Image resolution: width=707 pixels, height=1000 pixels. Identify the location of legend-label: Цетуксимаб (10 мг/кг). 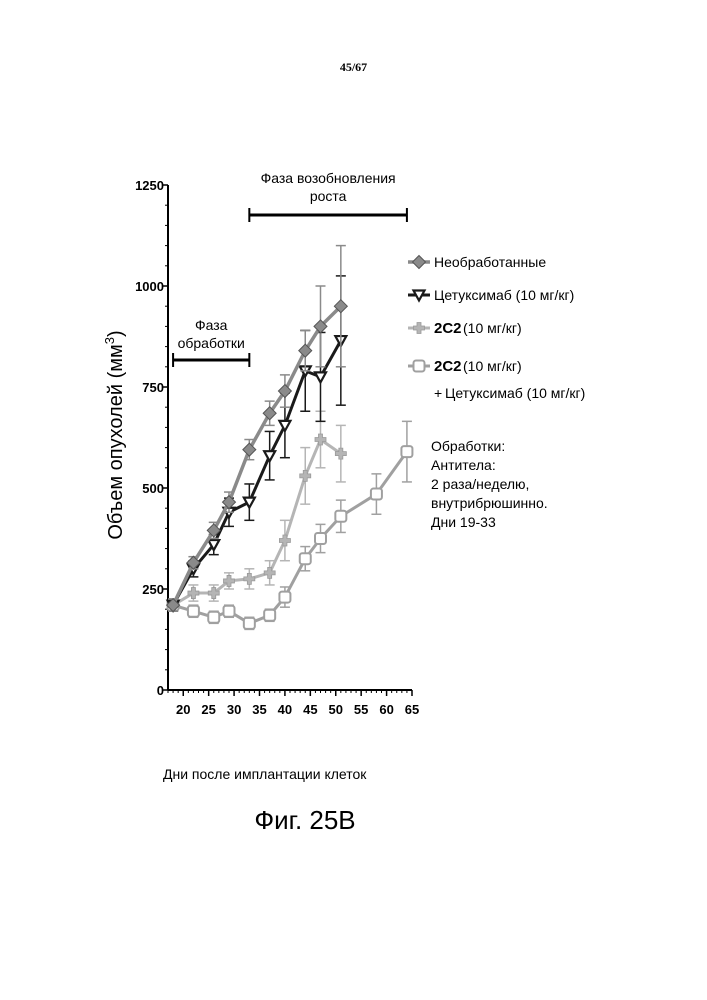
(504, 295).